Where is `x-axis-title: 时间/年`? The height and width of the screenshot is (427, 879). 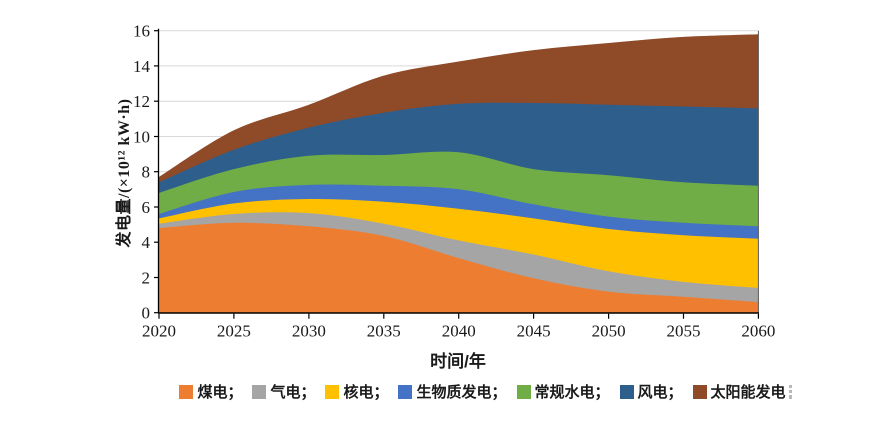
x-axis-title: 时间/年 is located at coordinates (458, 361).